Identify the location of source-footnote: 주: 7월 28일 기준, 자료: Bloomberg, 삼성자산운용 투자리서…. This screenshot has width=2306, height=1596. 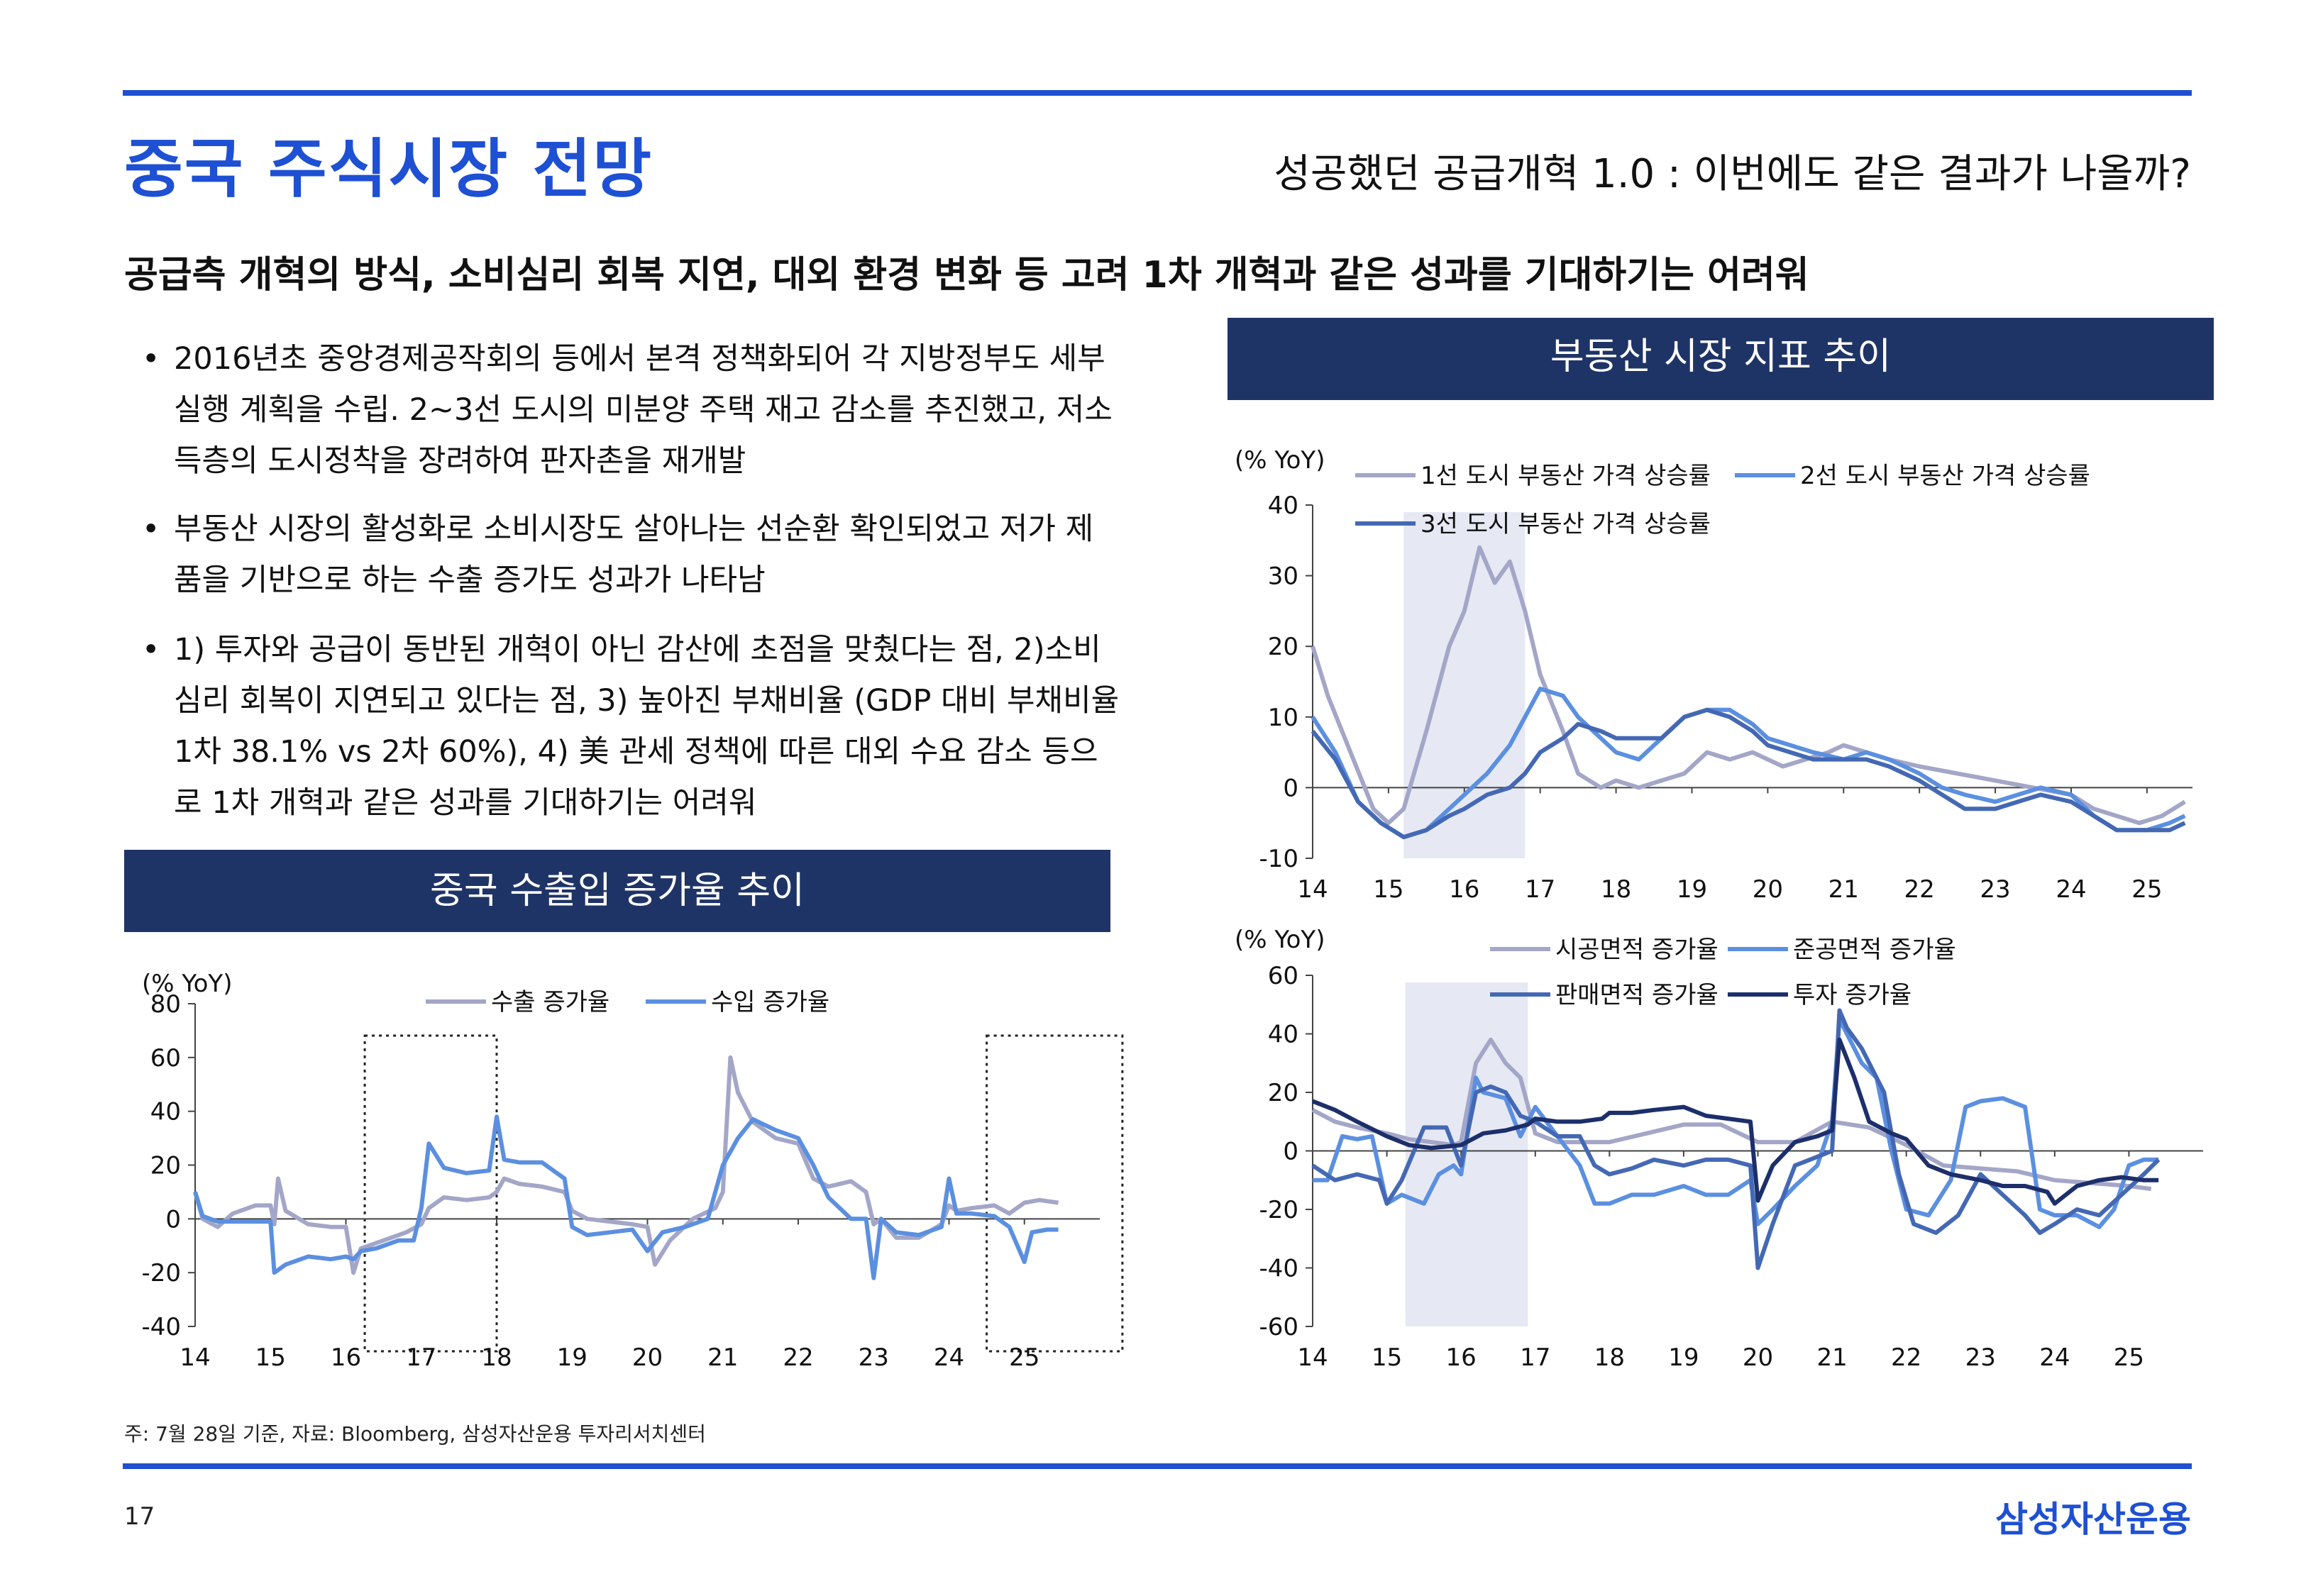
(415, 1434).